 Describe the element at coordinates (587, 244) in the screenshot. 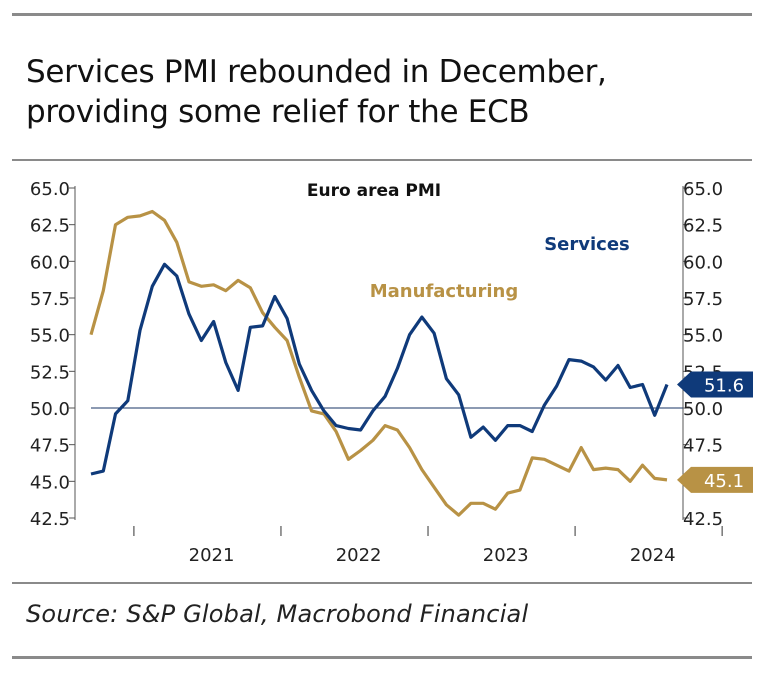

I see `services-series-label: Services` at that location.